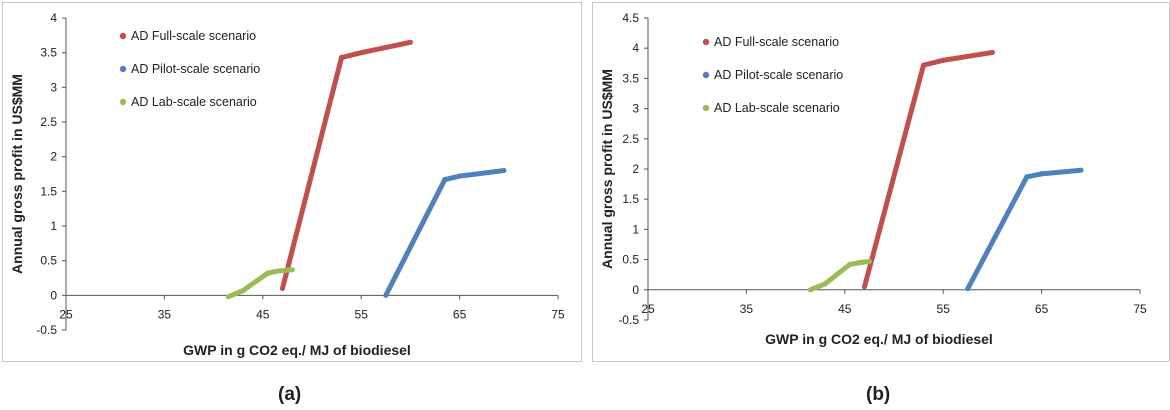 The image size is (1170, 410). I want to click on caption-a: (a), so click(290, 394).